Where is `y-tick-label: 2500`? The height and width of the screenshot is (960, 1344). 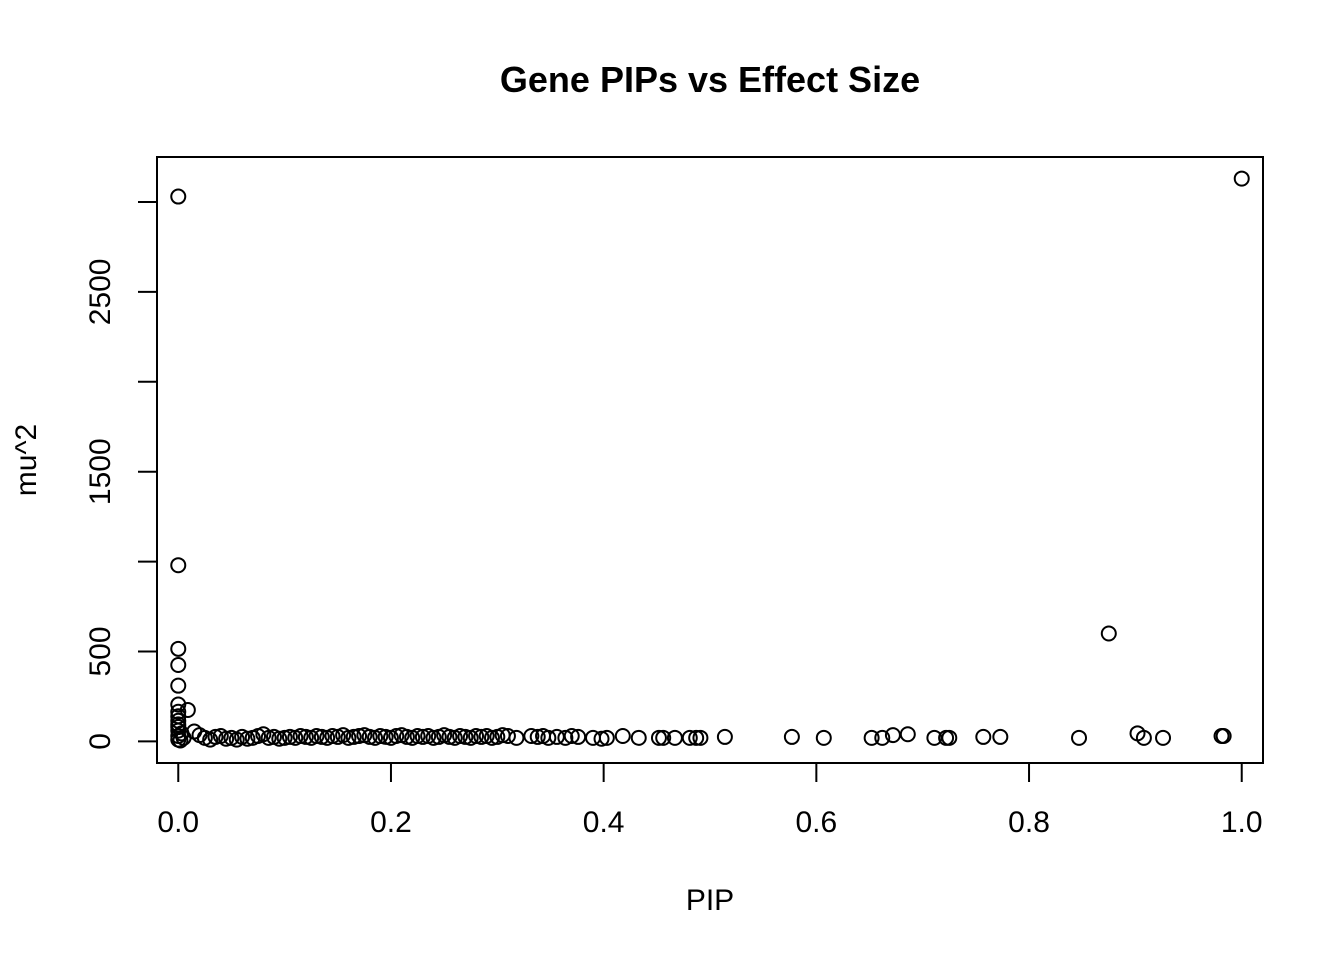 y-tick-label: 2500 is located at coordinates (100, 291).